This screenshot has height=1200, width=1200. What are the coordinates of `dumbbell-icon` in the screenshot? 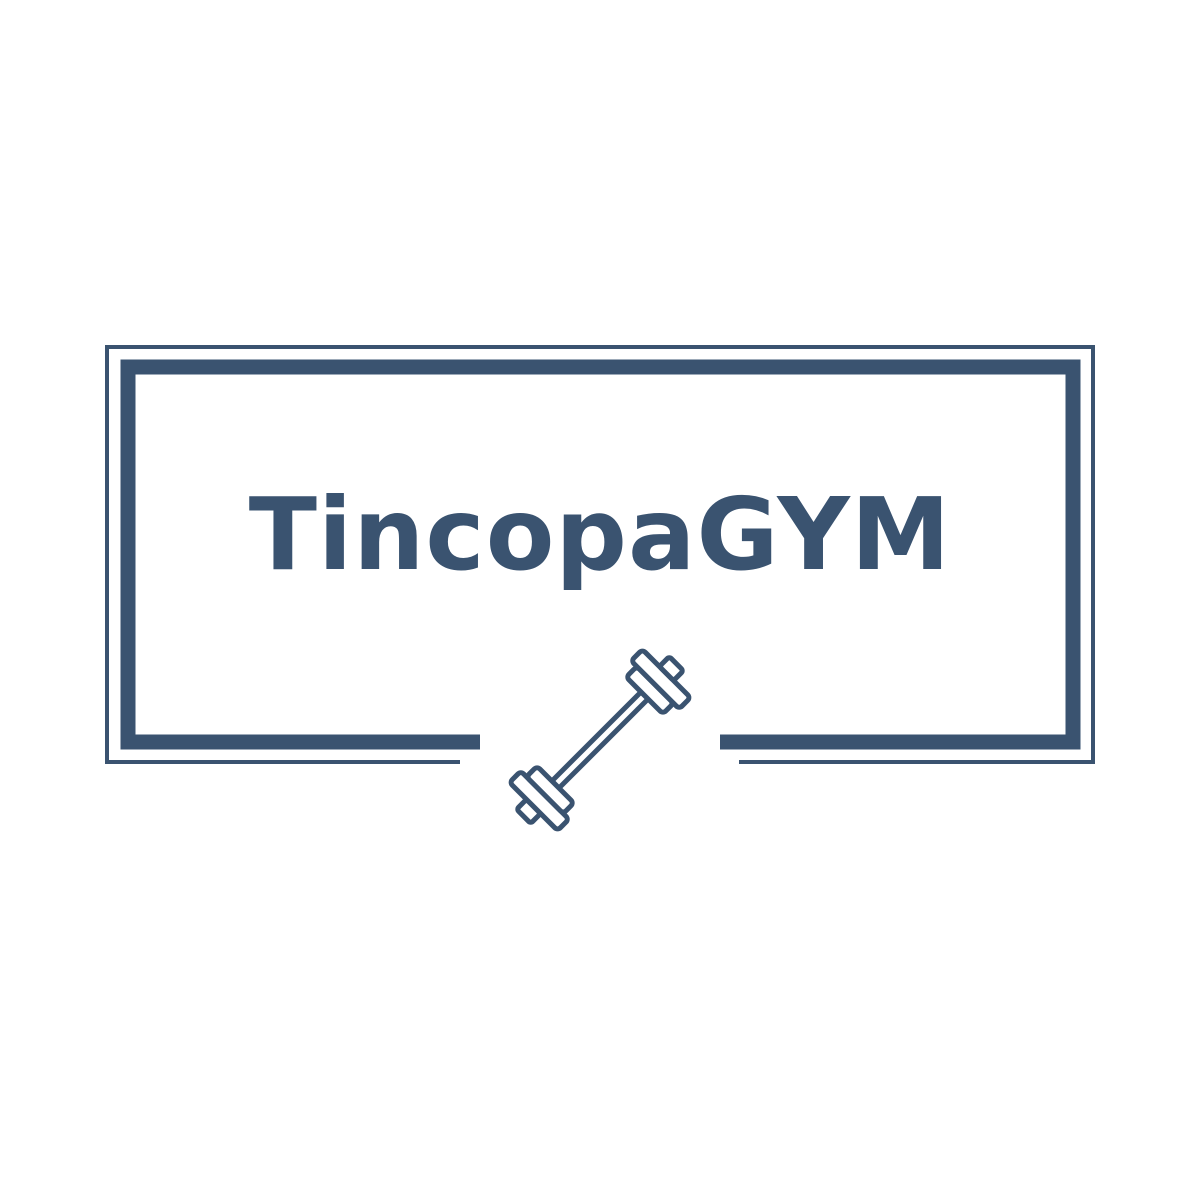 It's located at (600, 740).